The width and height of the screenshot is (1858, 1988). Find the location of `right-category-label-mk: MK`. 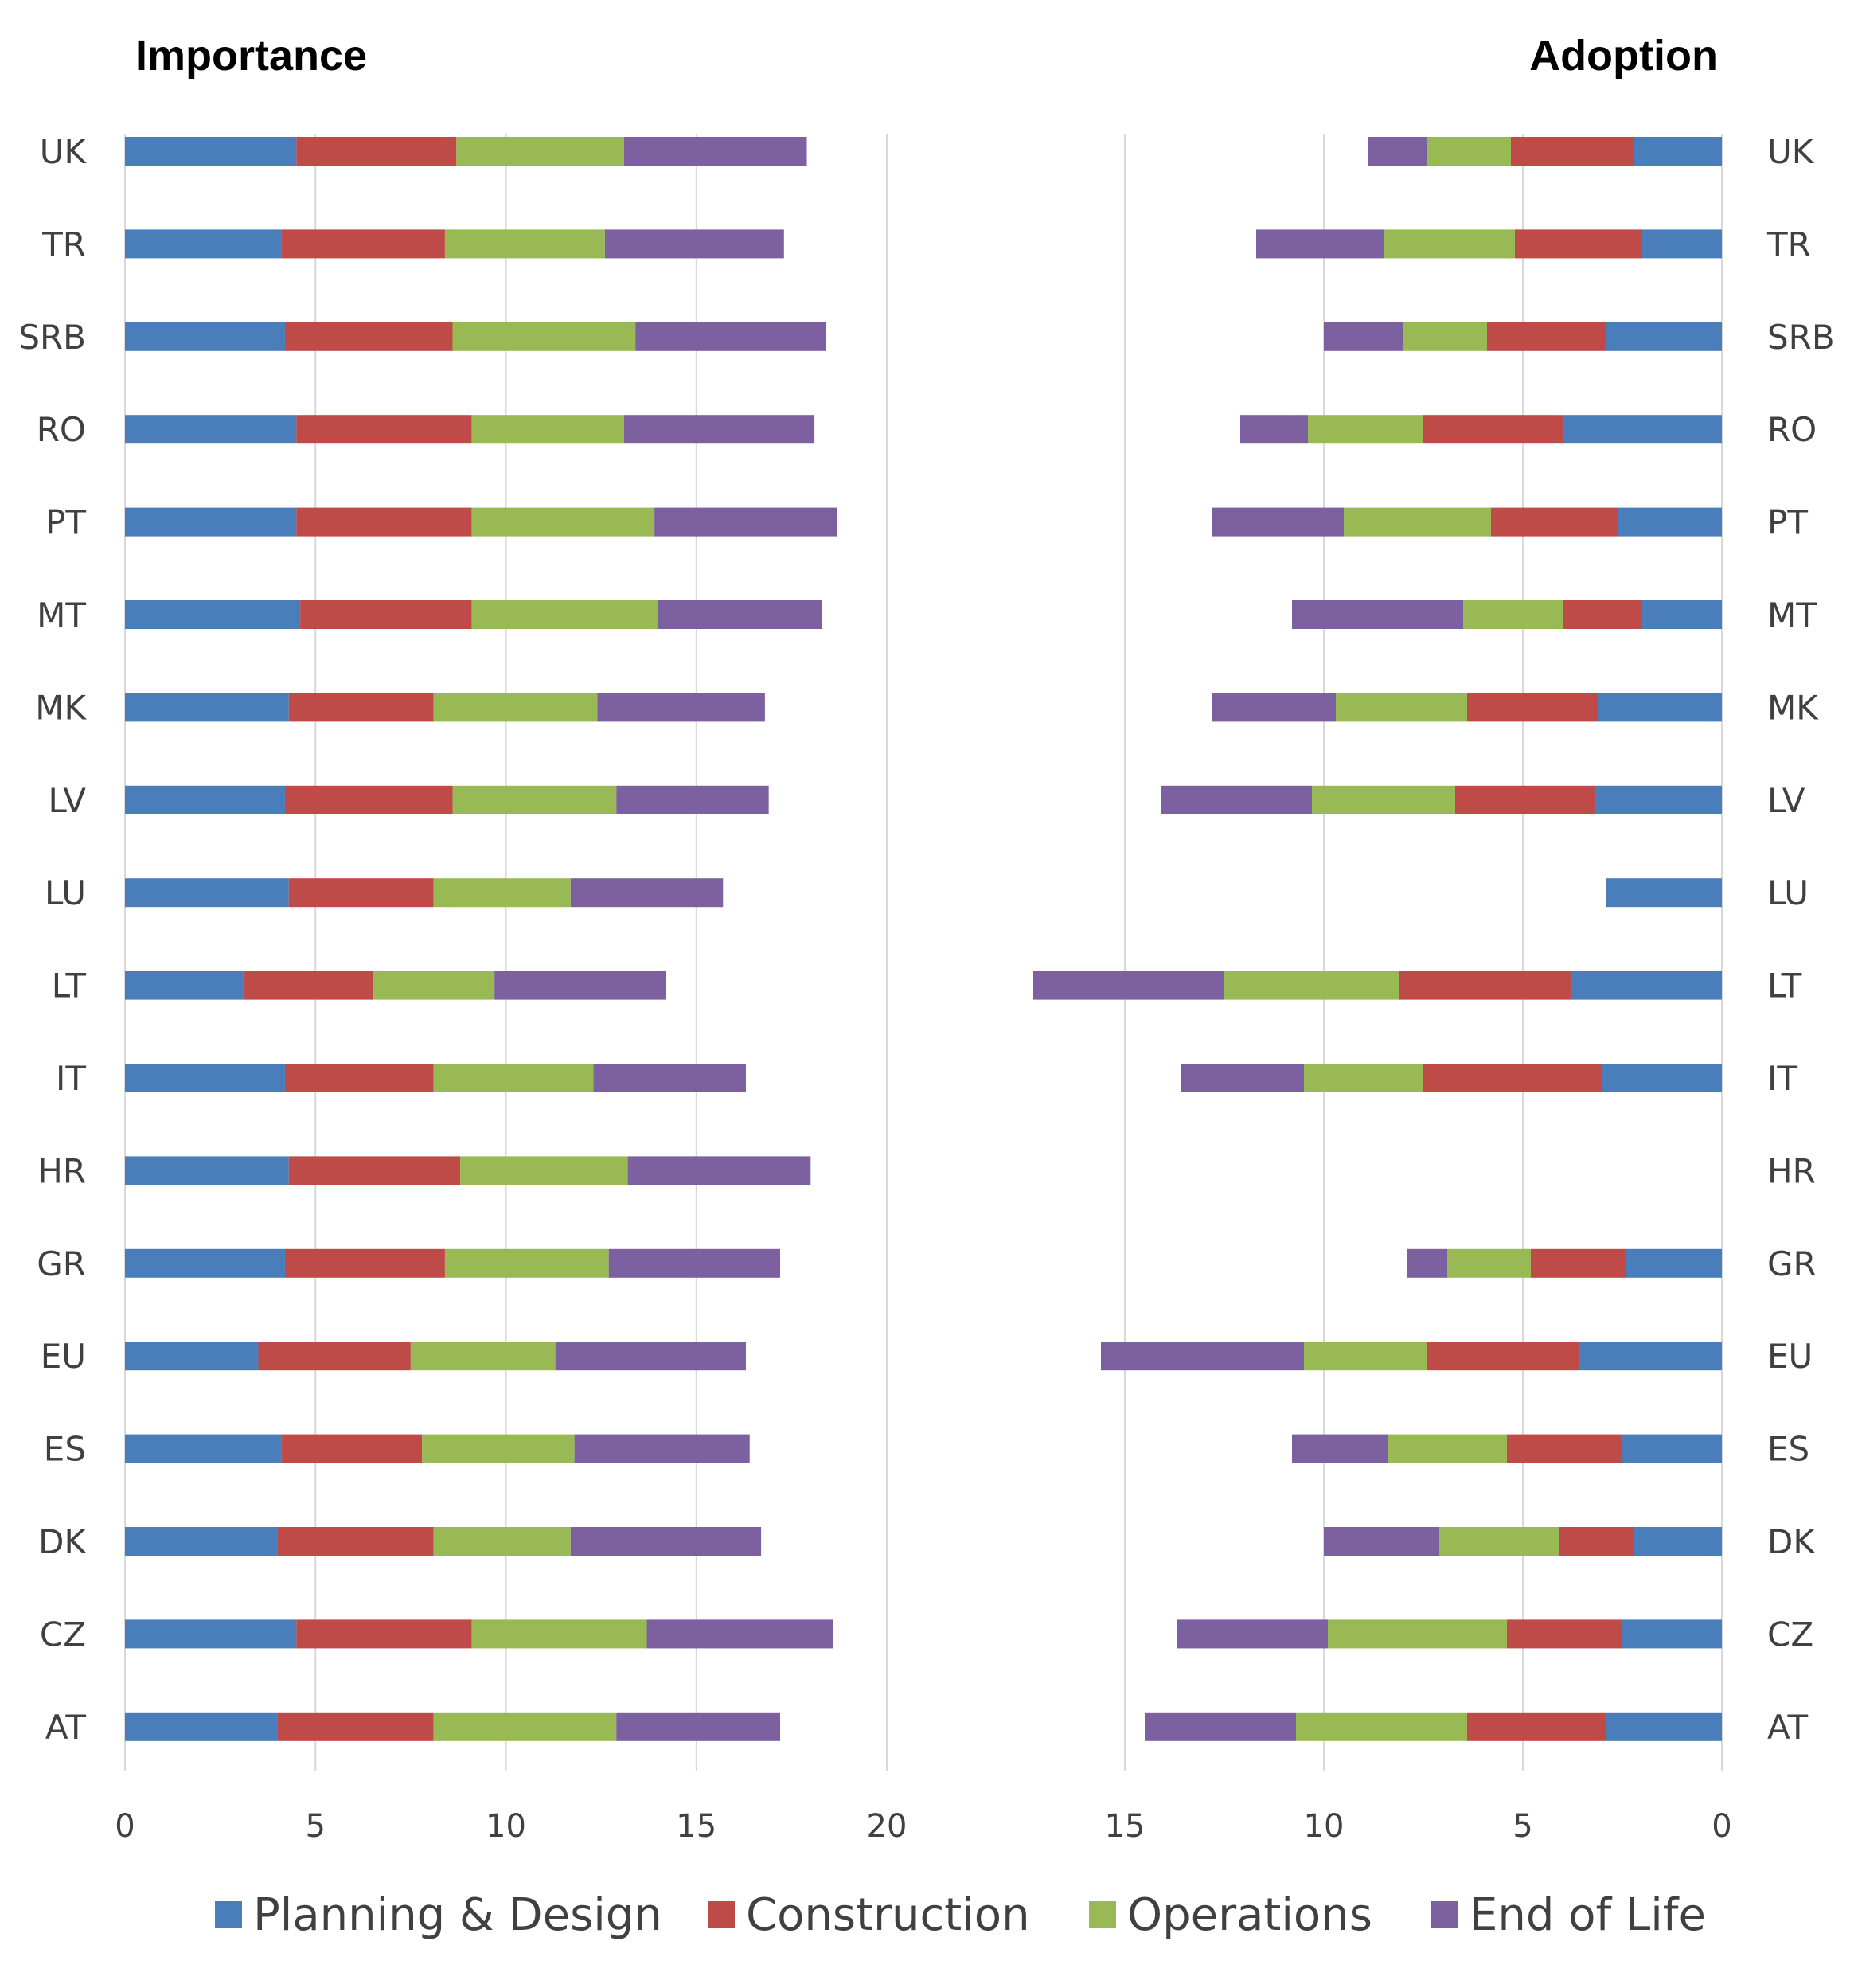

right-category-label-mk: MK is located at coordinates (1793, 707).